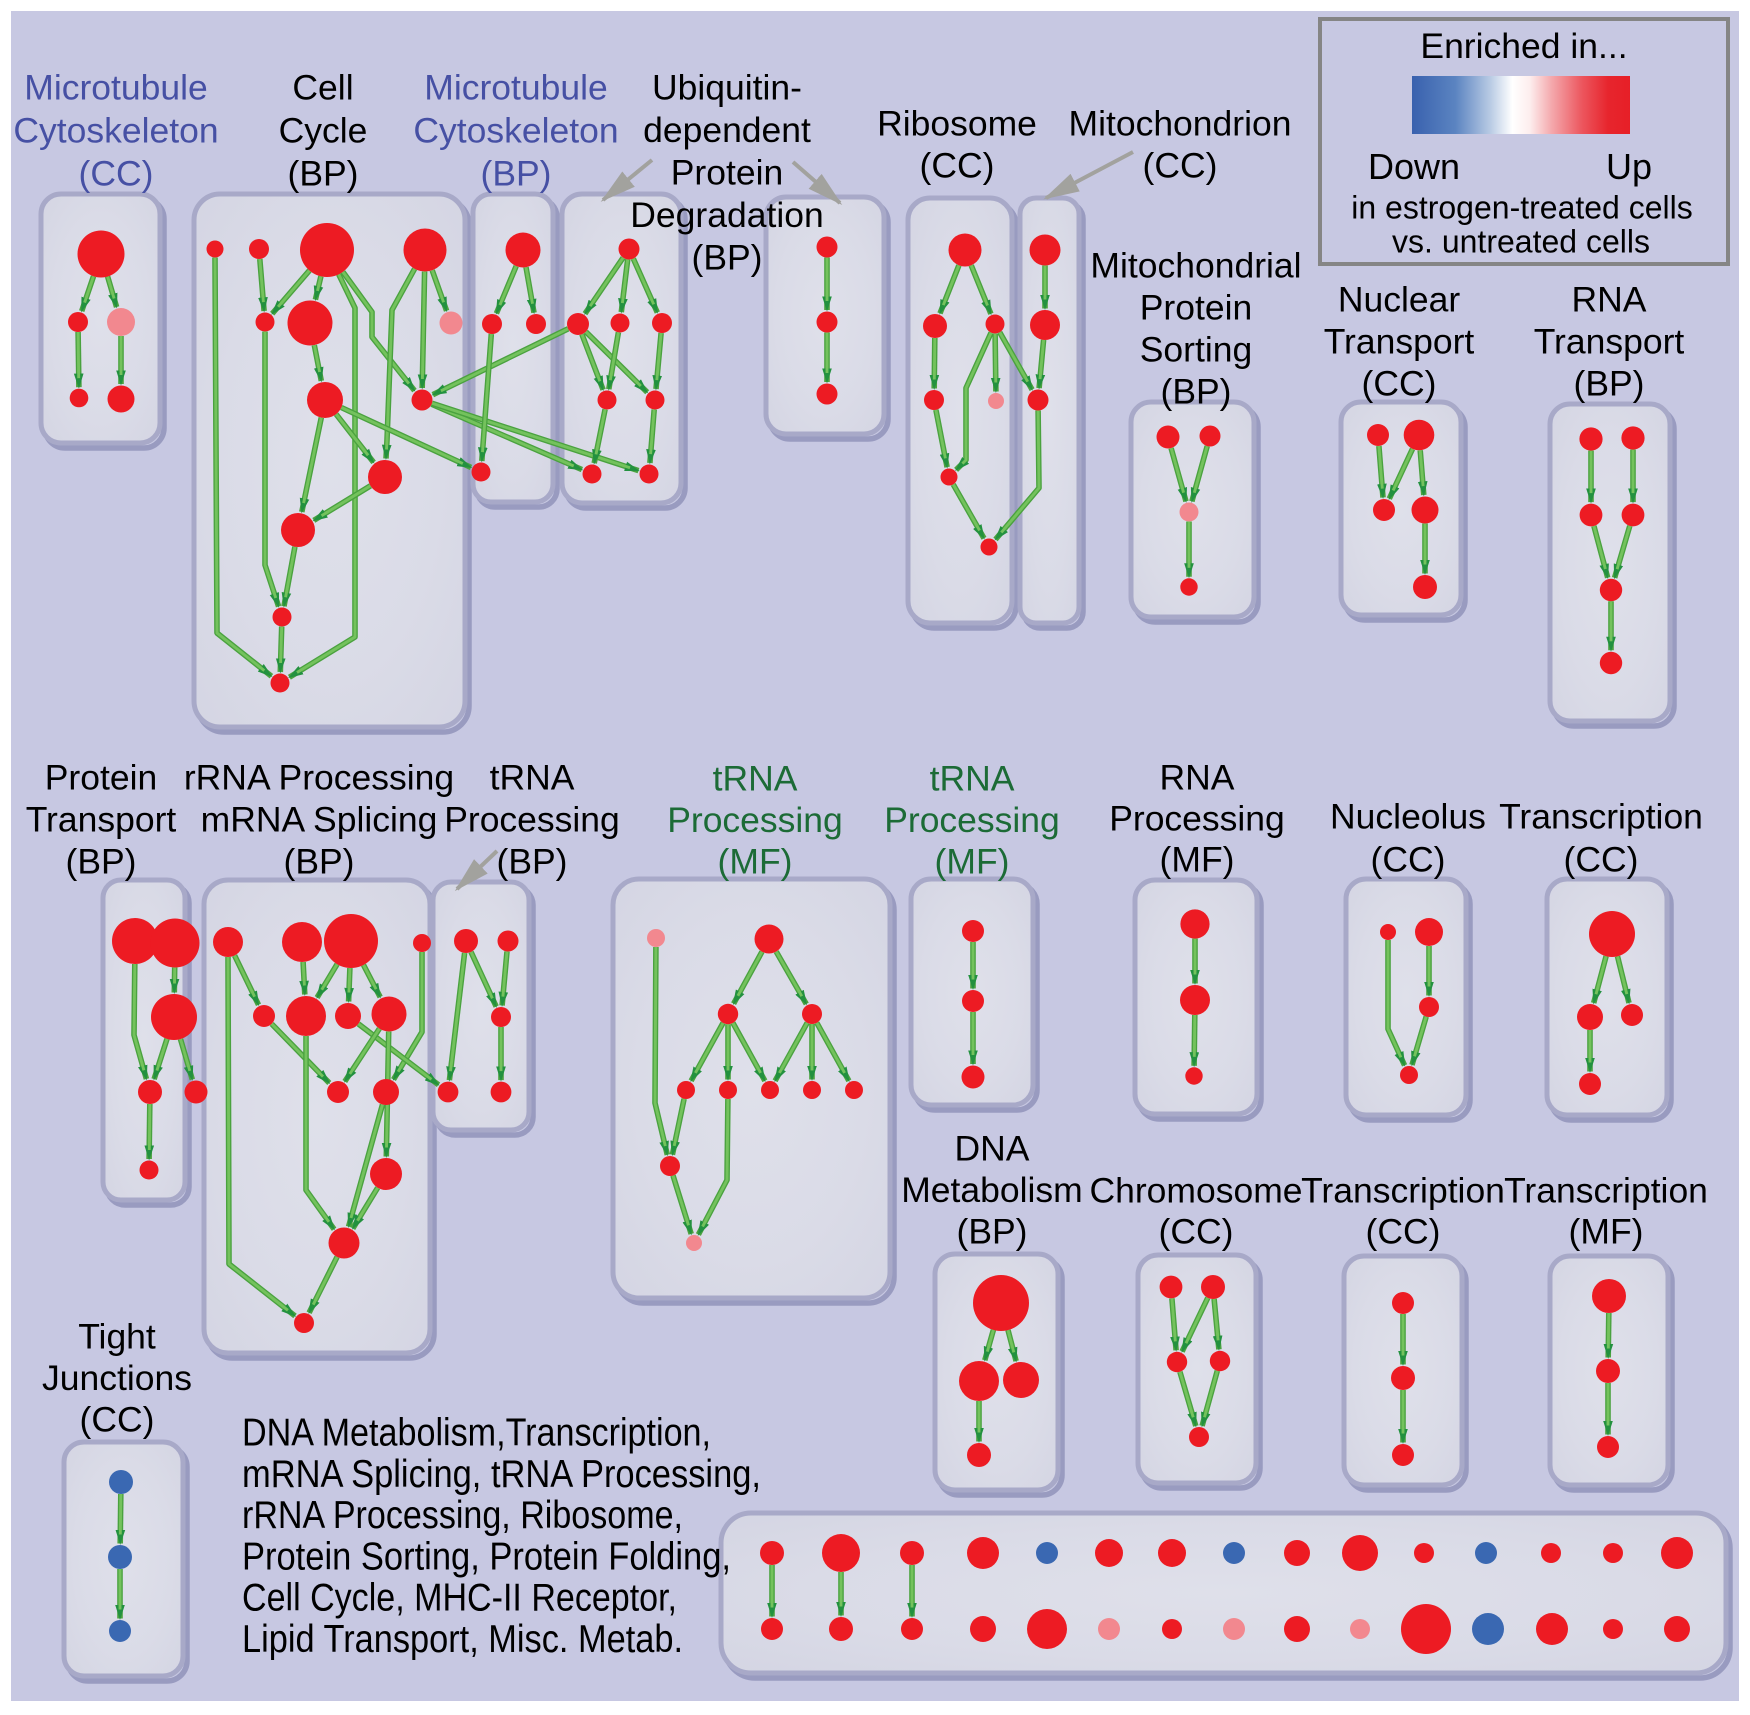 The image size is (1750, 1715). I want to click on svg-text: Up, so click(1629, 166).